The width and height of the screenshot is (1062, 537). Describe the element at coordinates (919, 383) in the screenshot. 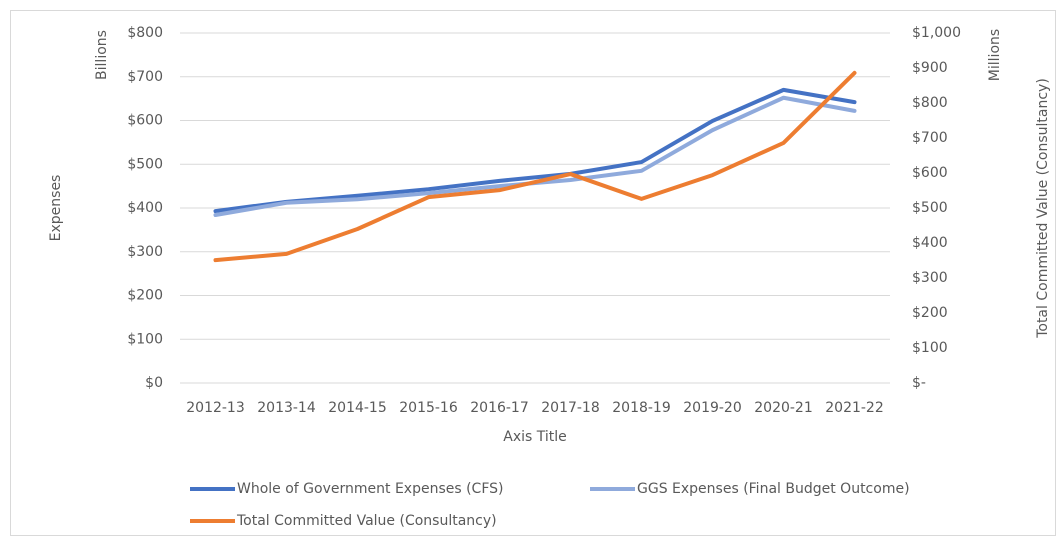

I see `y2-tick-label: $-` at that location.